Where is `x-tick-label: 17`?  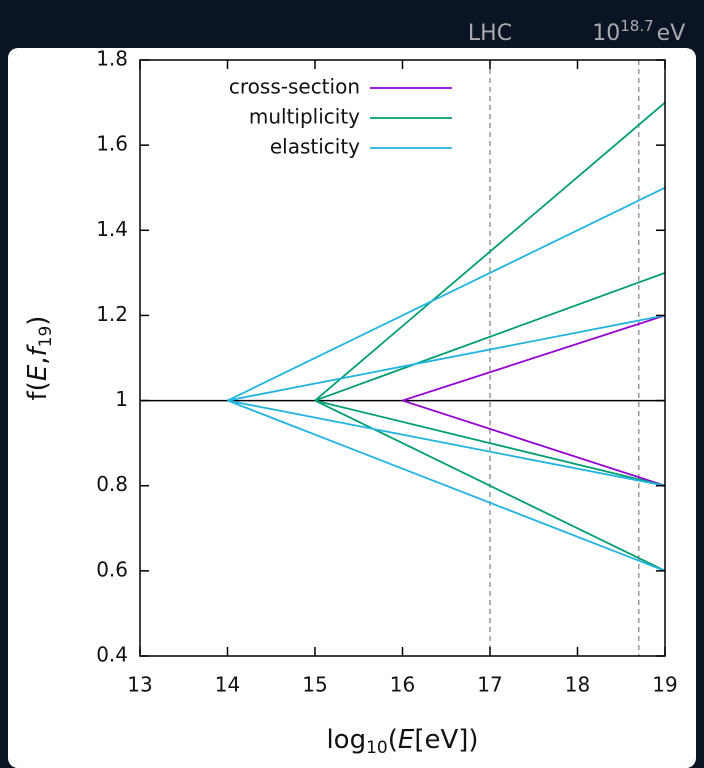
x-tick-label: 17 is located at coordinates (489, 685).